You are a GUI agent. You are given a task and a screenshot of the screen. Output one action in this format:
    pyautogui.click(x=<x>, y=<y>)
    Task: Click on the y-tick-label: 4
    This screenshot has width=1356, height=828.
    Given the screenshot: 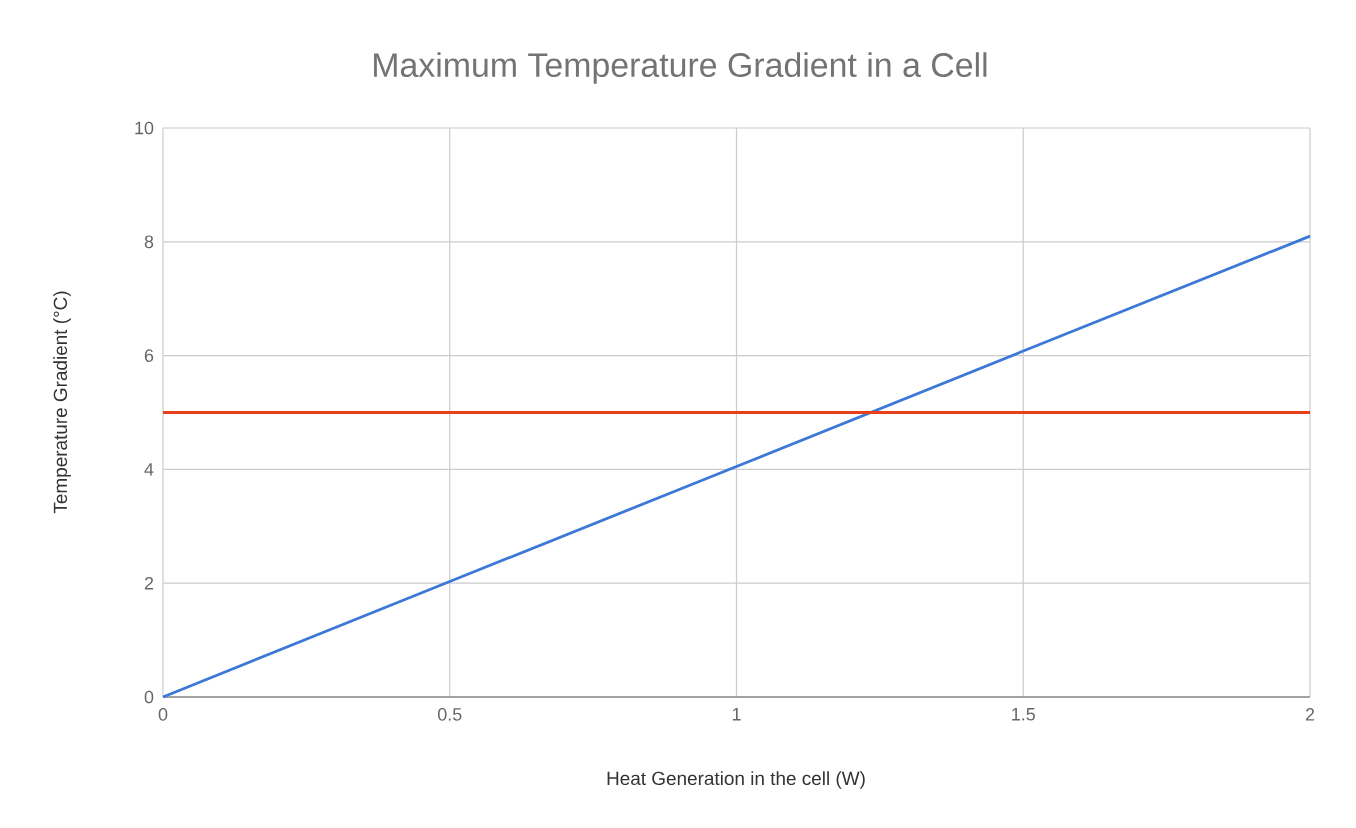 What is the action you would take?
    pyautogui.click(x=149, y=469)
    